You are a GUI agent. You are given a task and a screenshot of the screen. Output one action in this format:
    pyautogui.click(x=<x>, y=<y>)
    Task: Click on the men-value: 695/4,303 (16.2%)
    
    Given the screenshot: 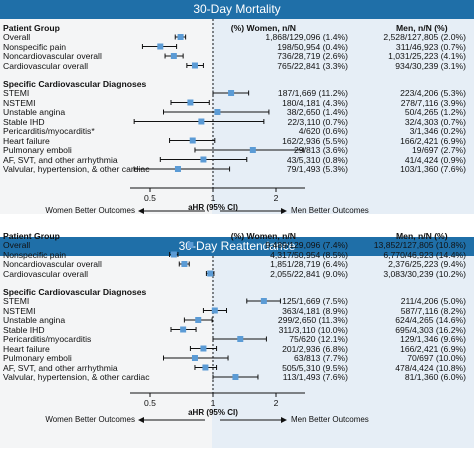 What is the action you would take?
    pyautogui.click(x=430, y=329)
    